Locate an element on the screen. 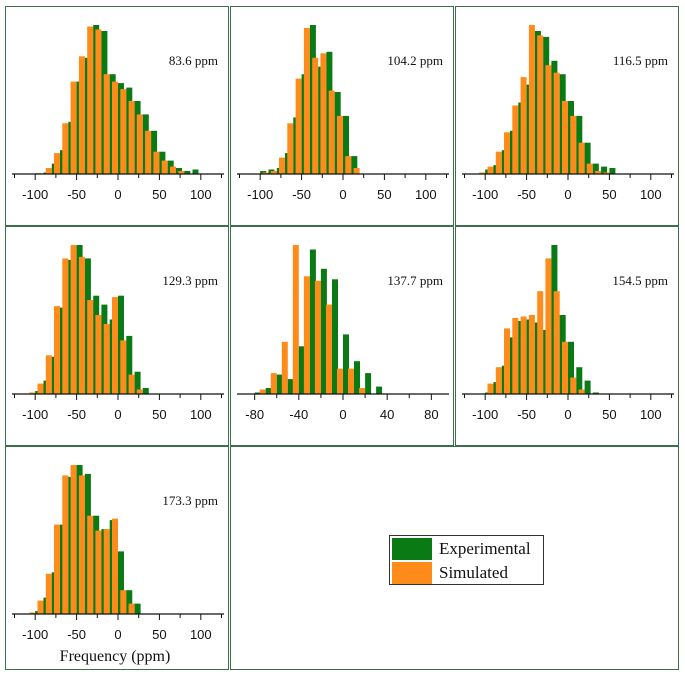 The image size is (685, 675). legend-label-simulated: Simulated is located at coordinates (473, 572).